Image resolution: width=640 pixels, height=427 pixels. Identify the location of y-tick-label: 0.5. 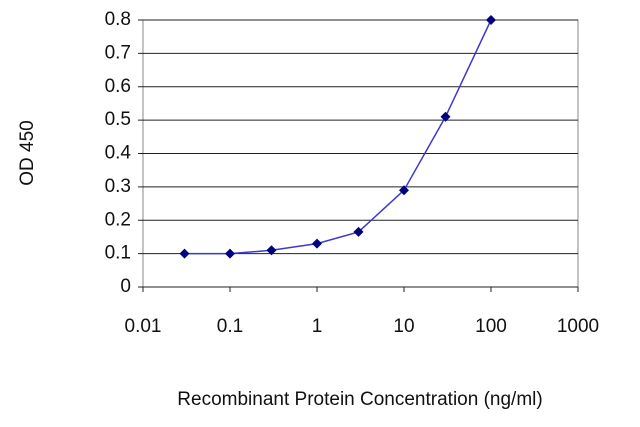
(118, 119).